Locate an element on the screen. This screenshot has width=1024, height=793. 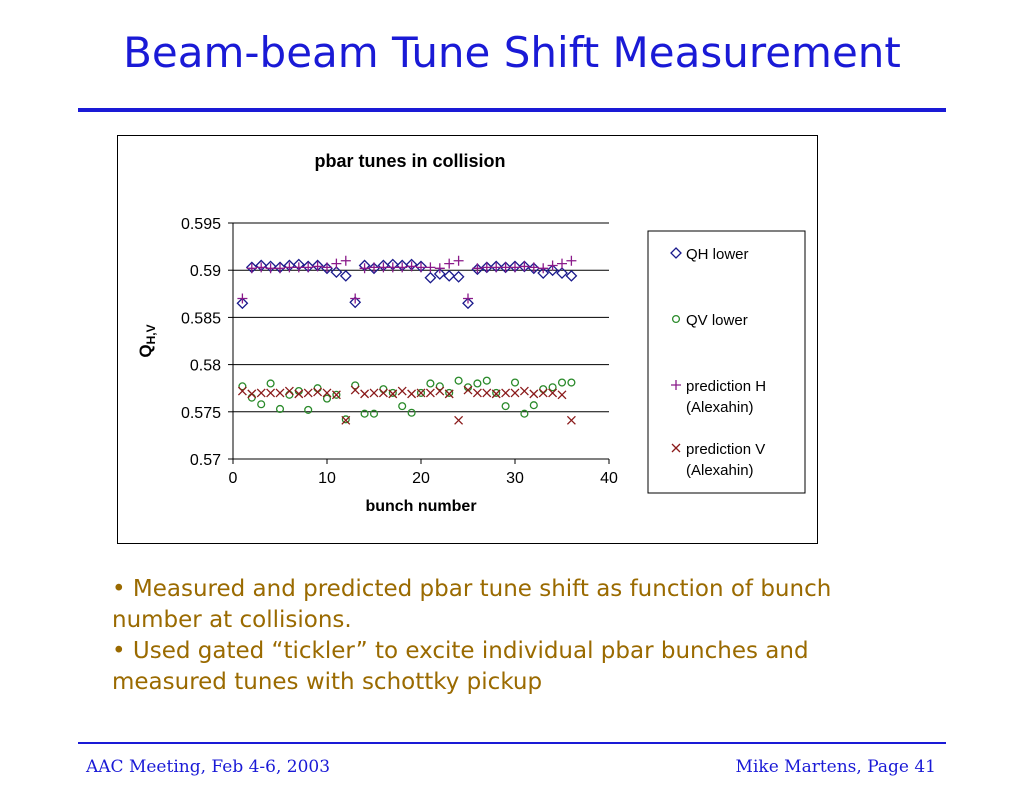
y-tick-label-5: 0.595 is located at coordinates (201, 224).